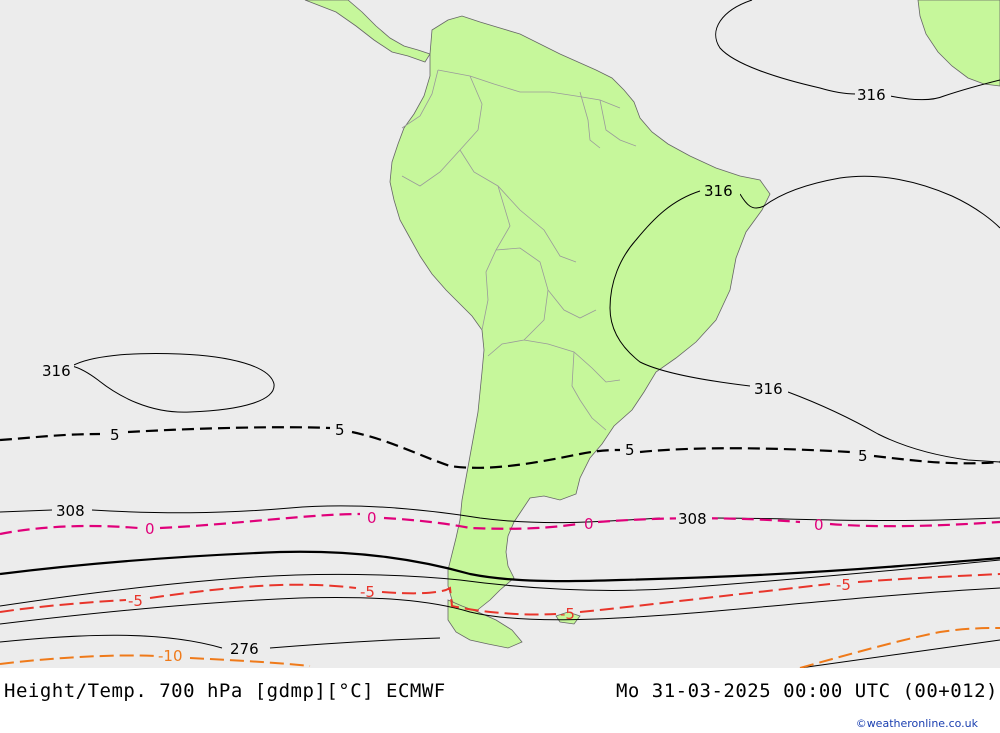 Image resolution: width=1000 pixels, height=733 pixels. Describe the element at coordinates (819, 525) in the screenshot. I see `label-t0-d: 0` at that location.